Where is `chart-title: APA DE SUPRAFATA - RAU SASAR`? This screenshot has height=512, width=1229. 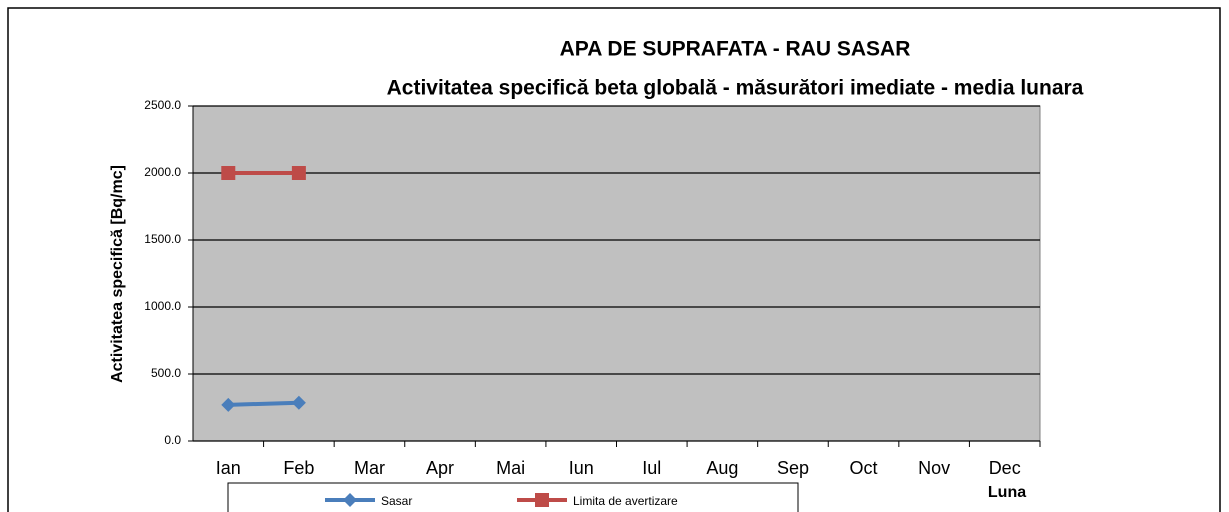 chart-title: APA DE SUPRAFATA - RAU SASAR is located at coordinates (735, 49).